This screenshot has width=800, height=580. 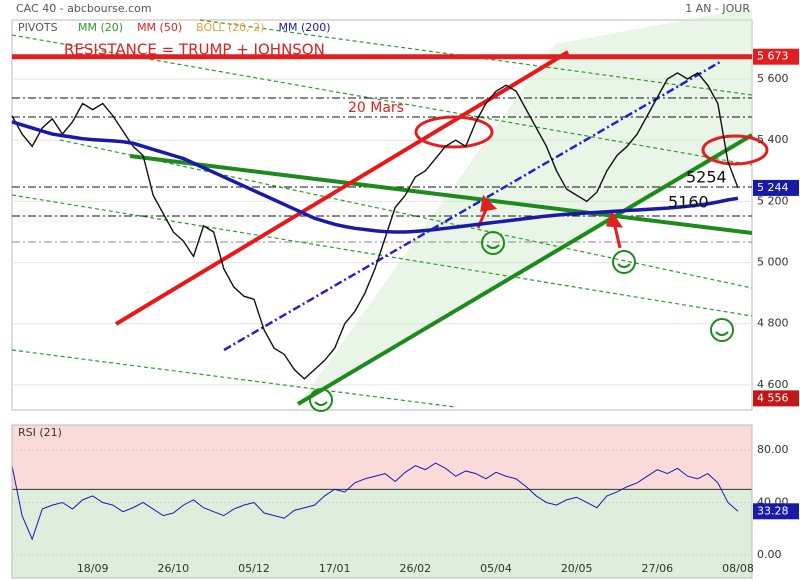 What do you see at coordinates (230, 27) in the screenshot?
I see `legend-entry: BOLL (20, 2)` at bounding box center [230, 27].